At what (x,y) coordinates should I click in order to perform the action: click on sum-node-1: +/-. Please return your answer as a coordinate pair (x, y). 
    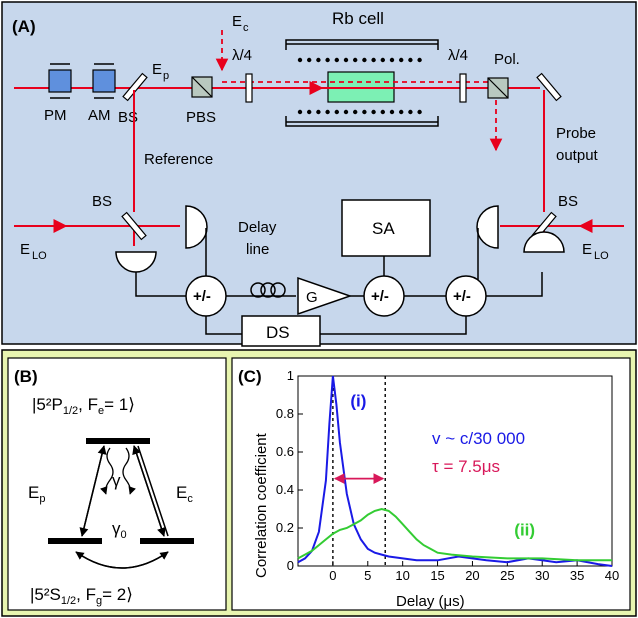
    Looking at the image, I should click on (206, 296).